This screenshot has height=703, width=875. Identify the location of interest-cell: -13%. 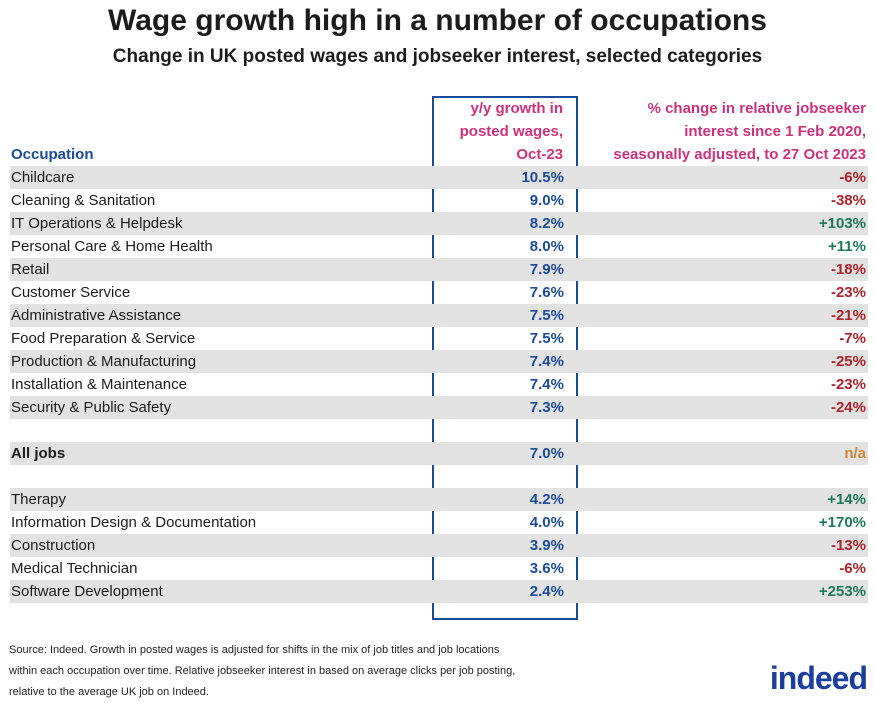
(848, 545).